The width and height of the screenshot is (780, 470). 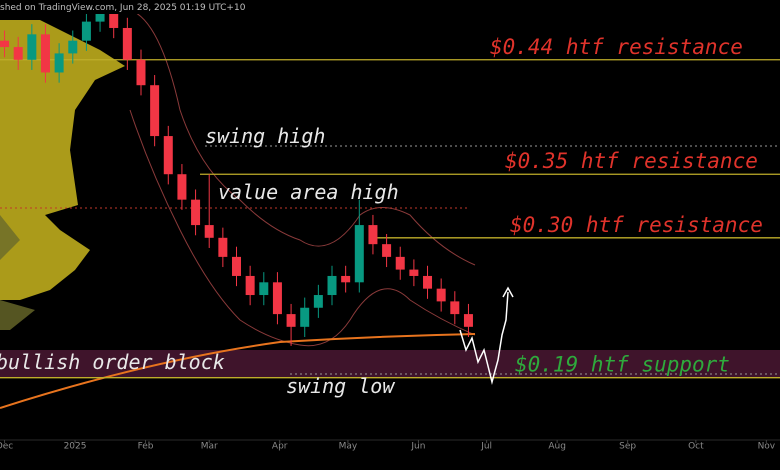 What do you see at coordinates (484, 338) in the screenshot?
I see `projection-path` at bounding box center [484, 338].